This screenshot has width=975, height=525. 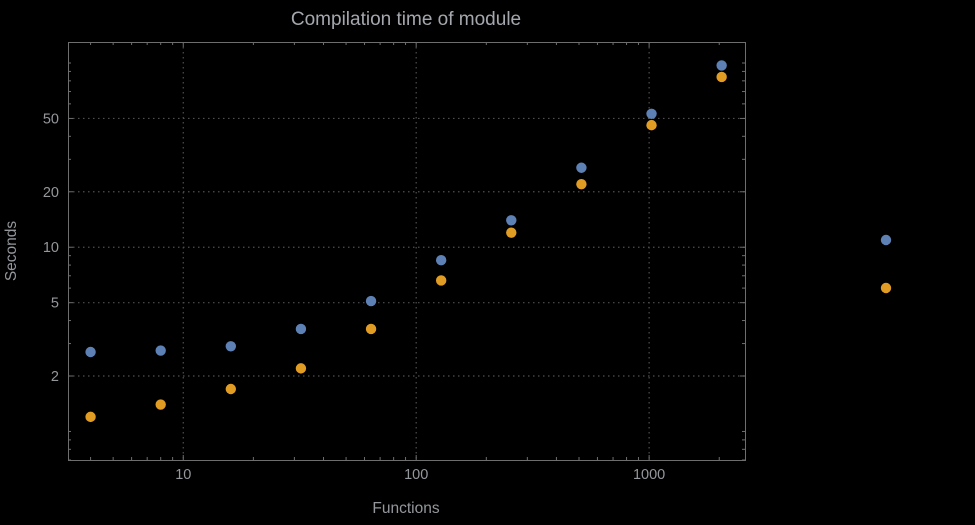 What do you see at coordinates (55, 304) in the screenshot?
I see `y-tick-label: 5` at bounding box center [55, 304].